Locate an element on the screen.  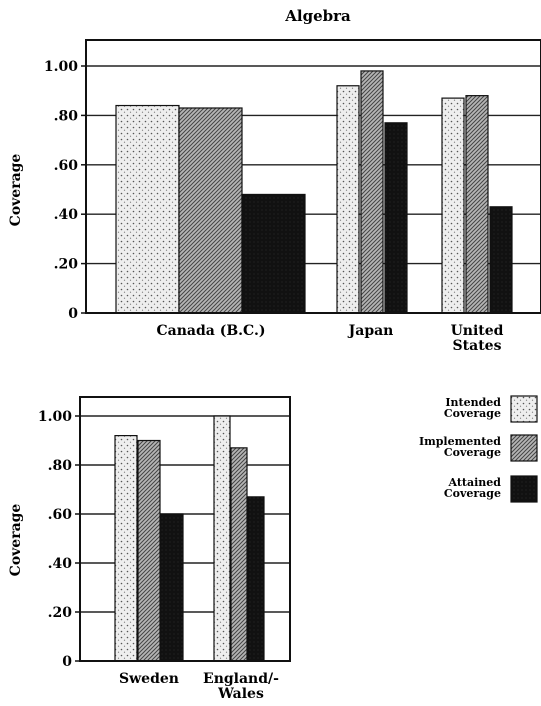
plot-frame is located at coordinates (185, 529).